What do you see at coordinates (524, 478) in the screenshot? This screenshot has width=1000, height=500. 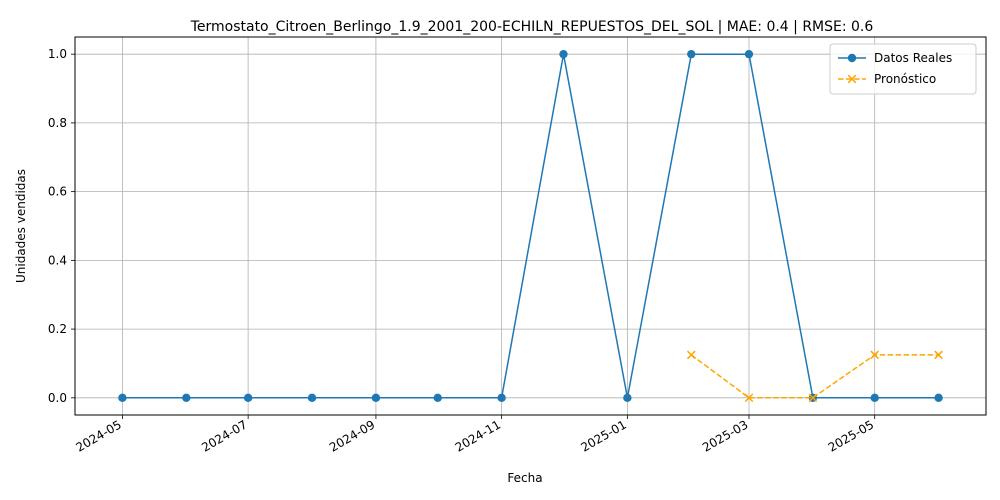 I see `x-axis-label: Fecha` at bounding box center [524, 478].